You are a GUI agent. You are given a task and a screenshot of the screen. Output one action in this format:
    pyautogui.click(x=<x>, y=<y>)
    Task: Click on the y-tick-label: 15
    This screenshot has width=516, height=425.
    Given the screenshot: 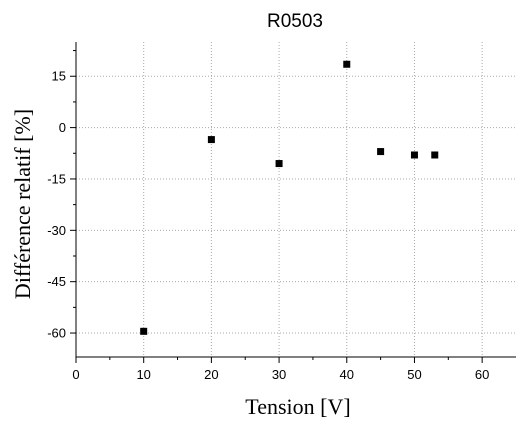 What is the action you would take?
    pyautogui.click(x=59, y=76)
    